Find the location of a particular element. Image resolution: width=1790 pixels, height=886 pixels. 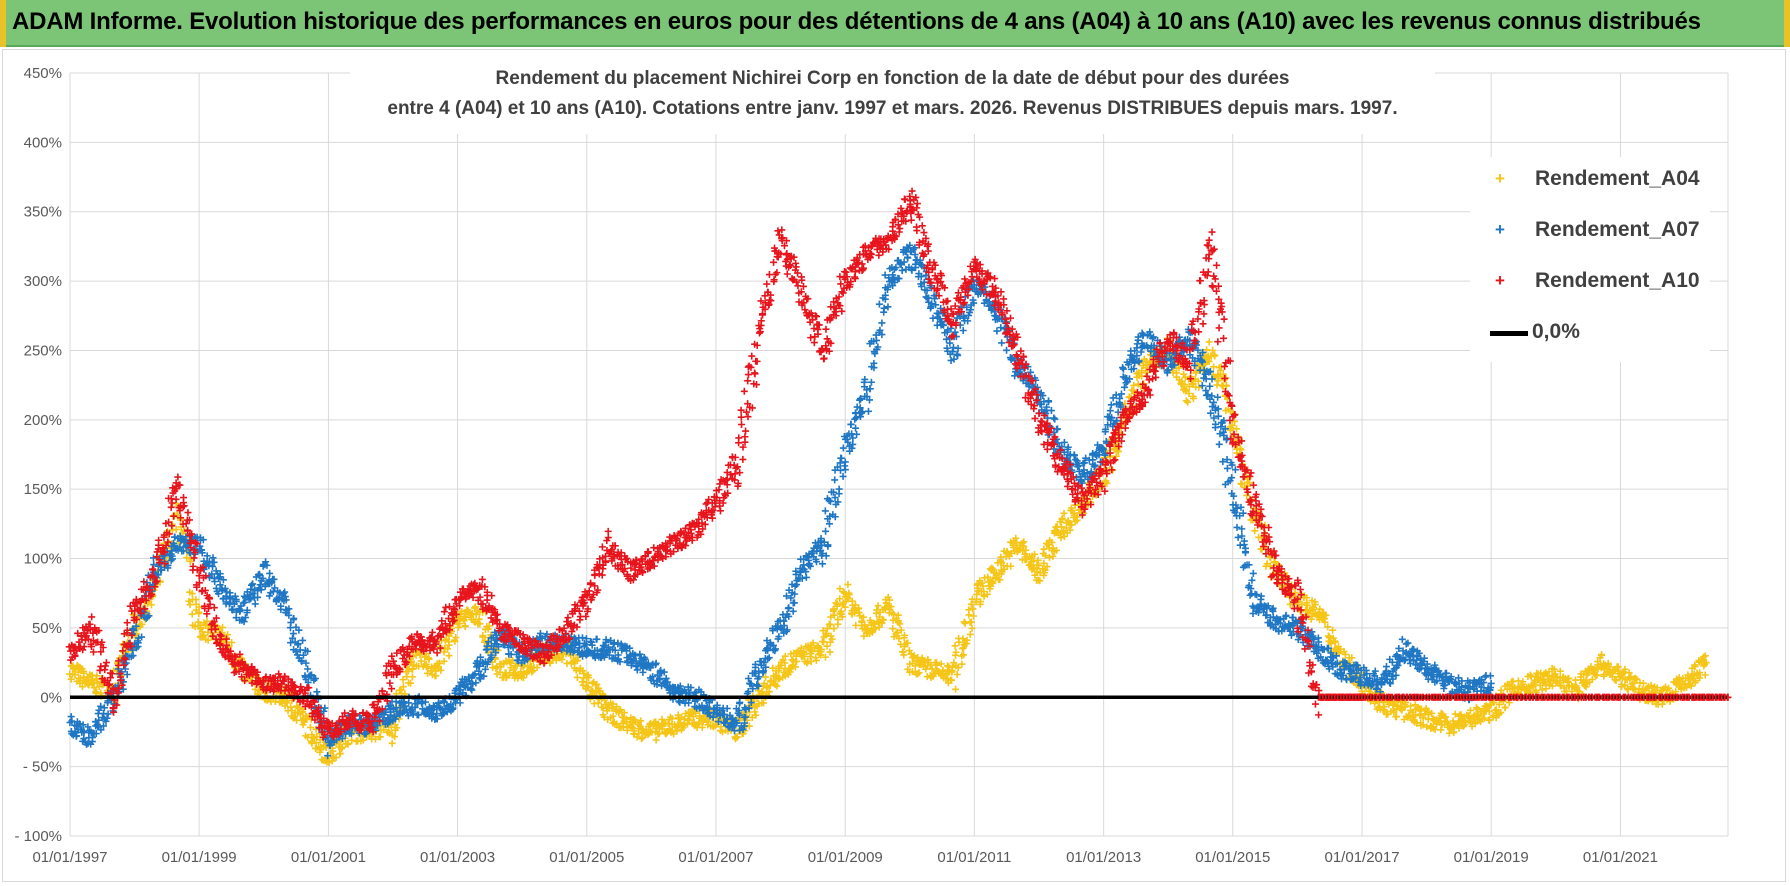

y-tick-label: 0% is located at coordinates (51, 697).